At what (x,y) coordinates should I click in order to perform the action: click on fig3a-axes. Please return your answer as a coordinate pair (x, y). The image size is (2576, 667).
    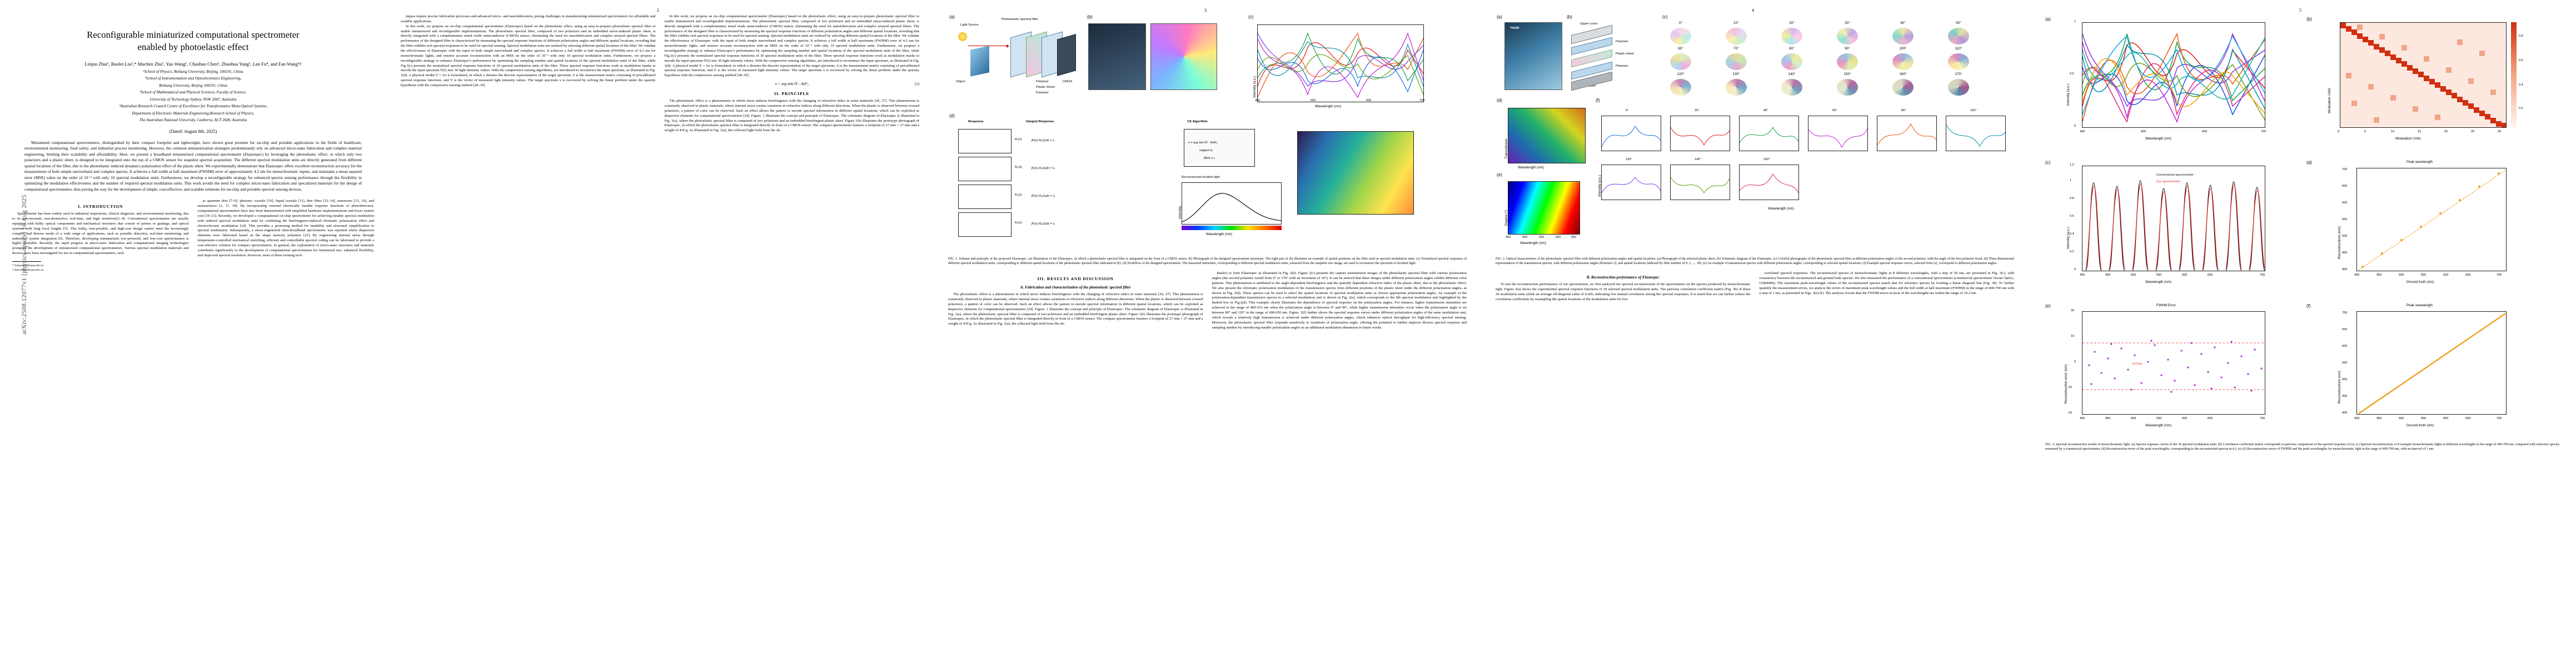
    Looking at the image, I should click on (2173, 75).